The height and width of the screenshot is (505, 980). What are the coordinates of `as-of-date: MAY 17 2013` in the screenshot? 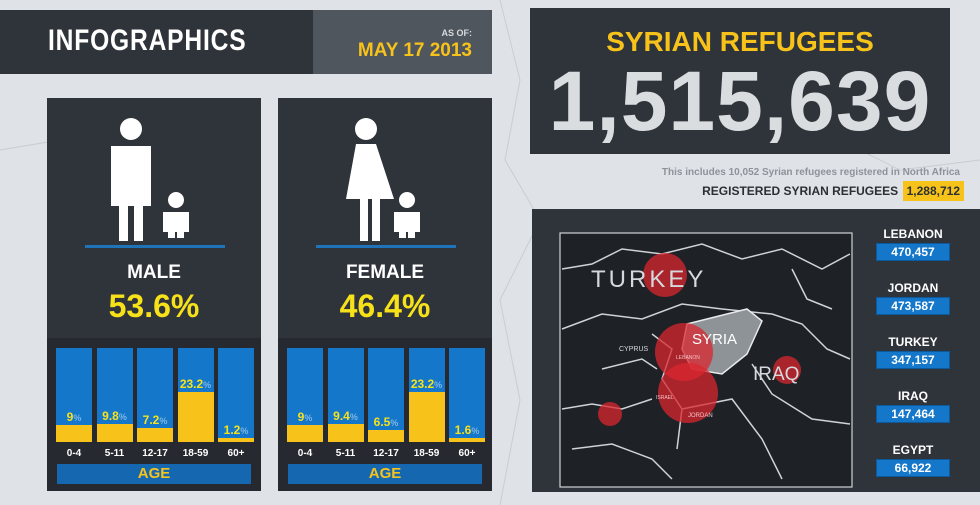 It's located at (414, 50).